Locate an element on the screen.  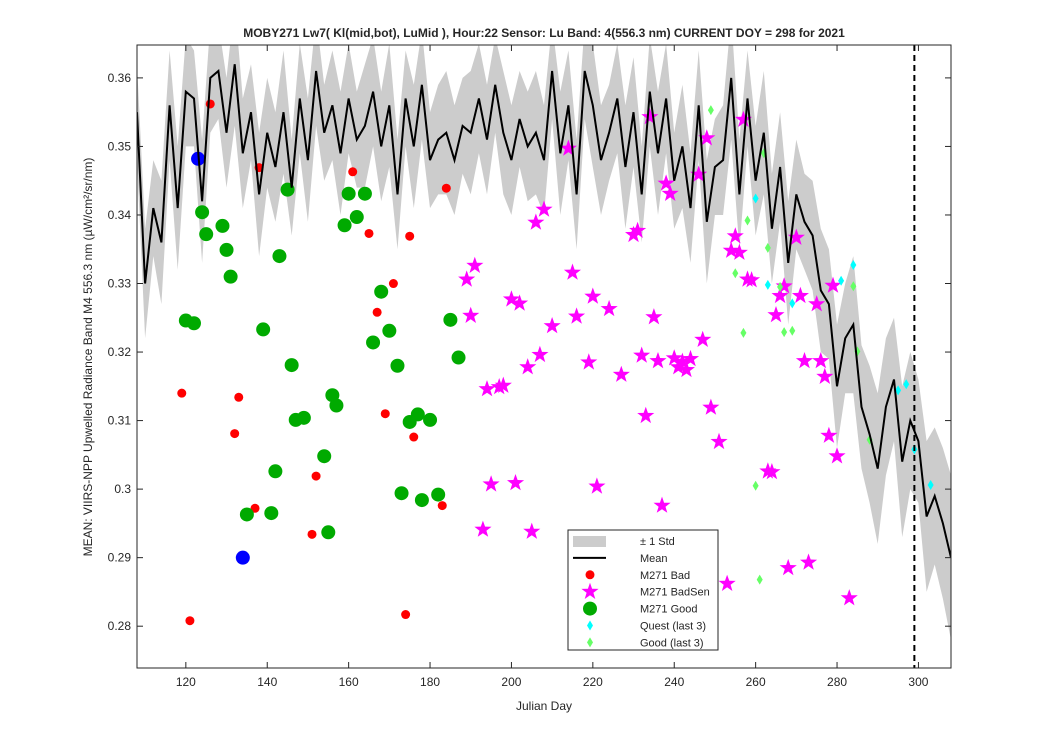
x-tick-label: 240 is located at coordinates (674, 682).